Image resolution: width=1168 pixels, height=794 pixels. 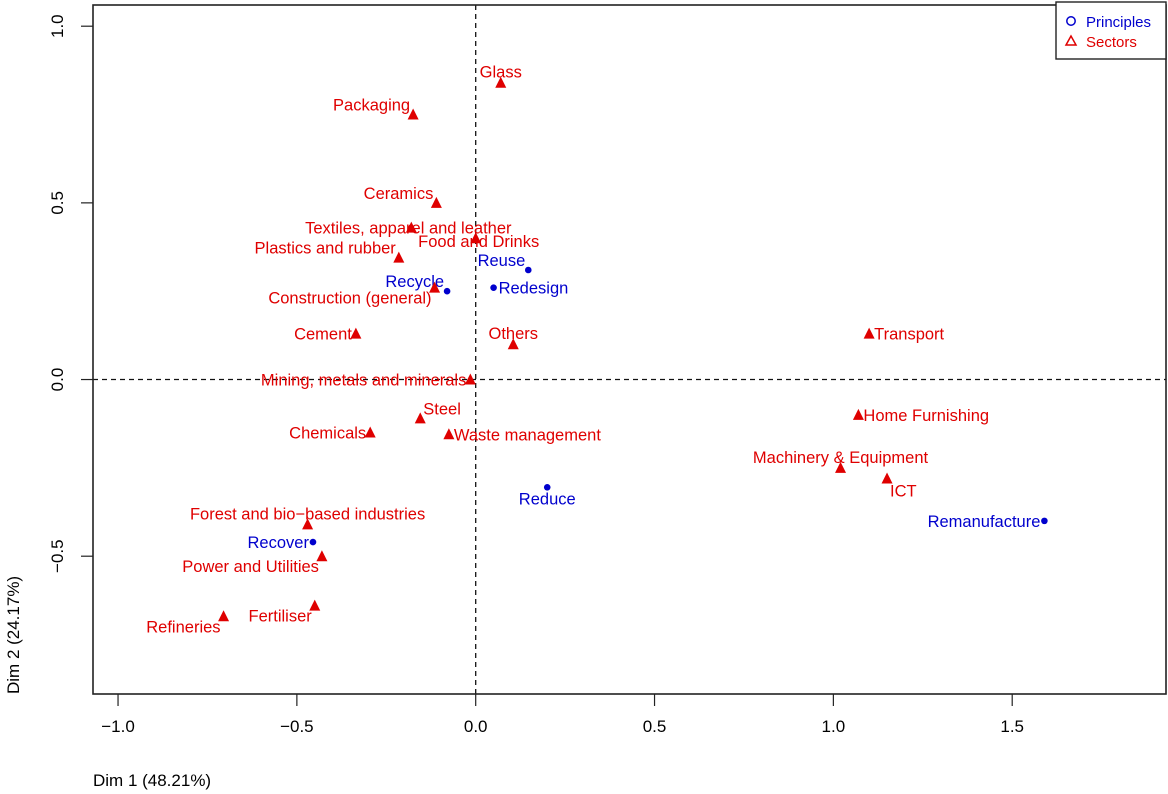 What do you see at coordinates (280, 617) in the screenshot?
I see `label-fertiliser: Fertiliser` at bounding box center [280, 617].